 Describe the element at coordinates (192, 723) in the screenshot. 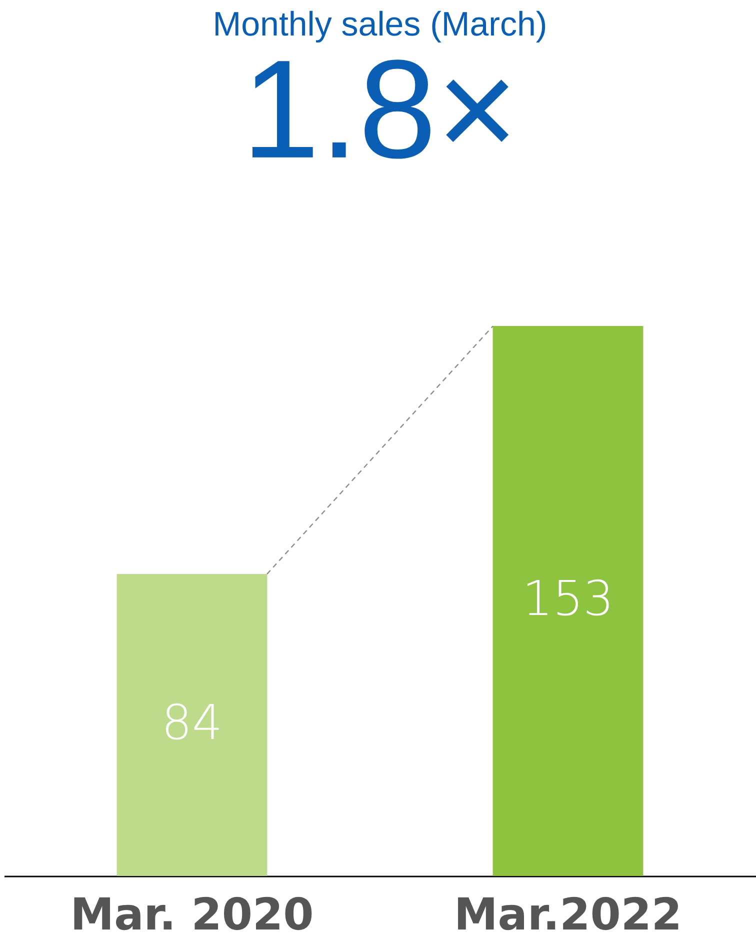

I see `data-label: 84` at that location.